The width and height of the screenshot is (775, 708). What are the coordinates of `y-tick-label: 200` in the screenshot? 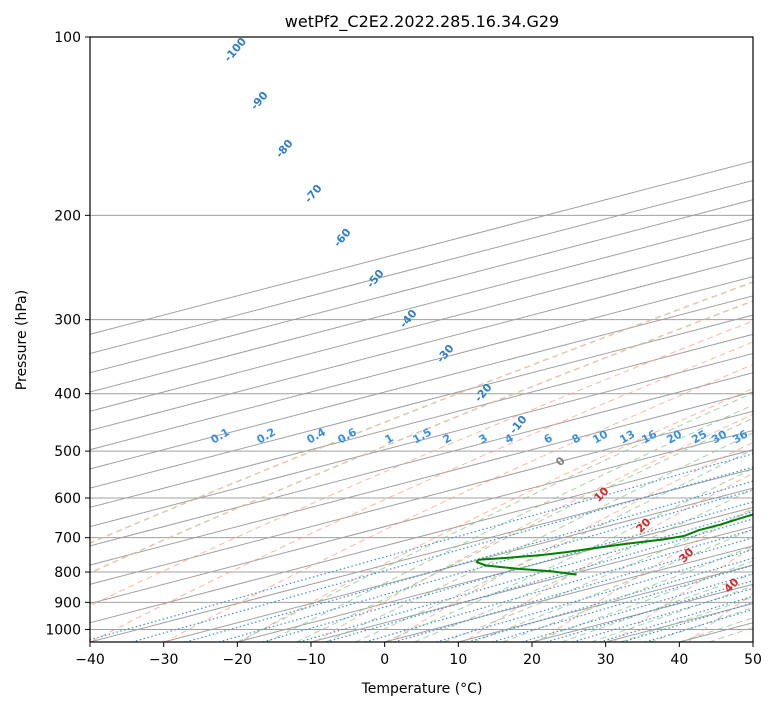 It's located at (67, 216).